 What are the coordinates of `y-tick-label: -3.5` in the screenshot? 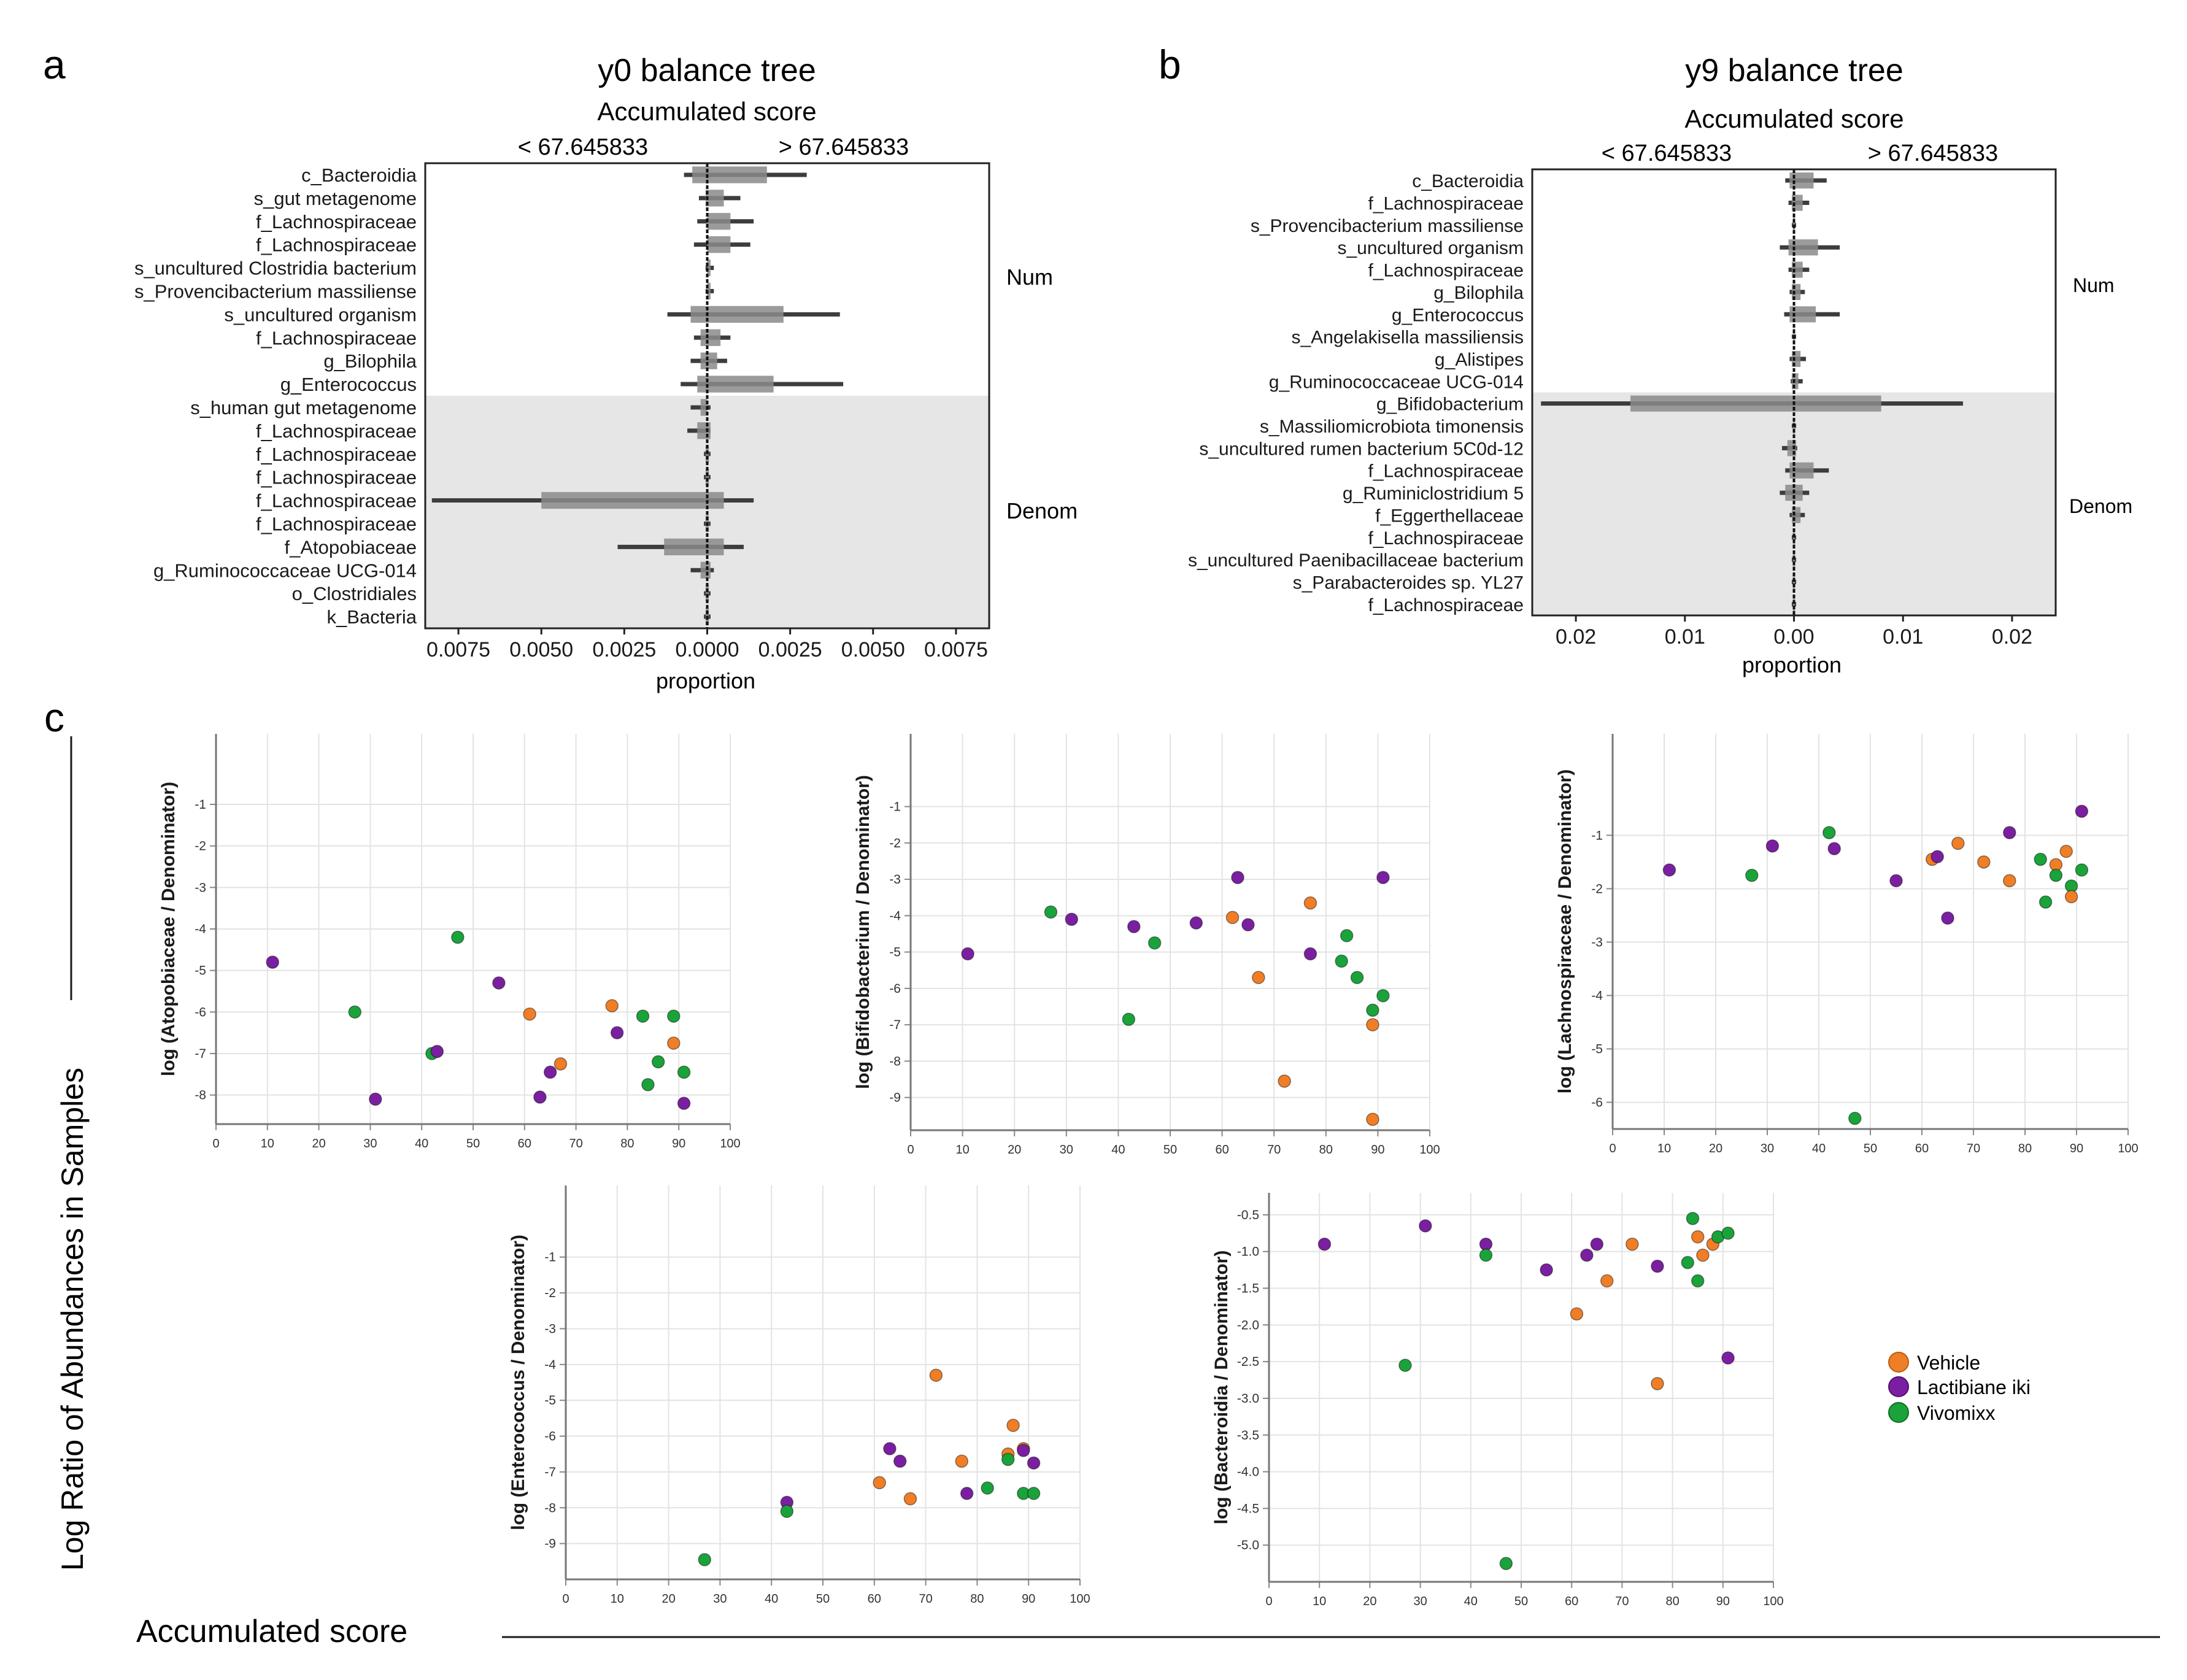 It's located at (1248, 1436).